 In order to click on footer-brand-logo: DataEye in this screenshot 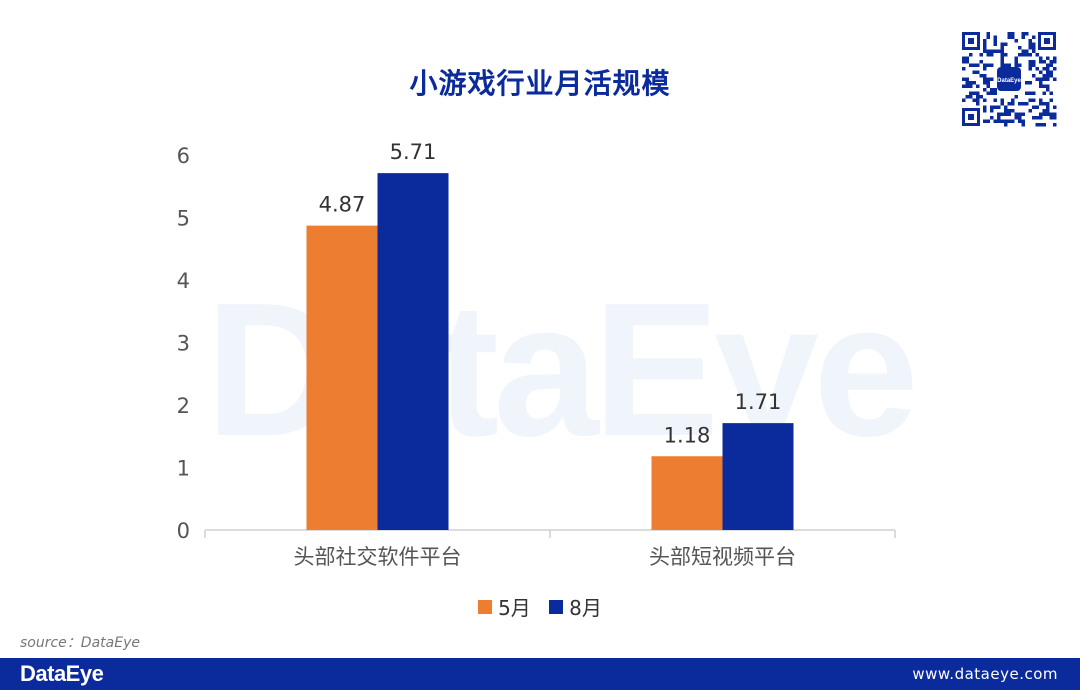, I will do `click(62, 673)`.